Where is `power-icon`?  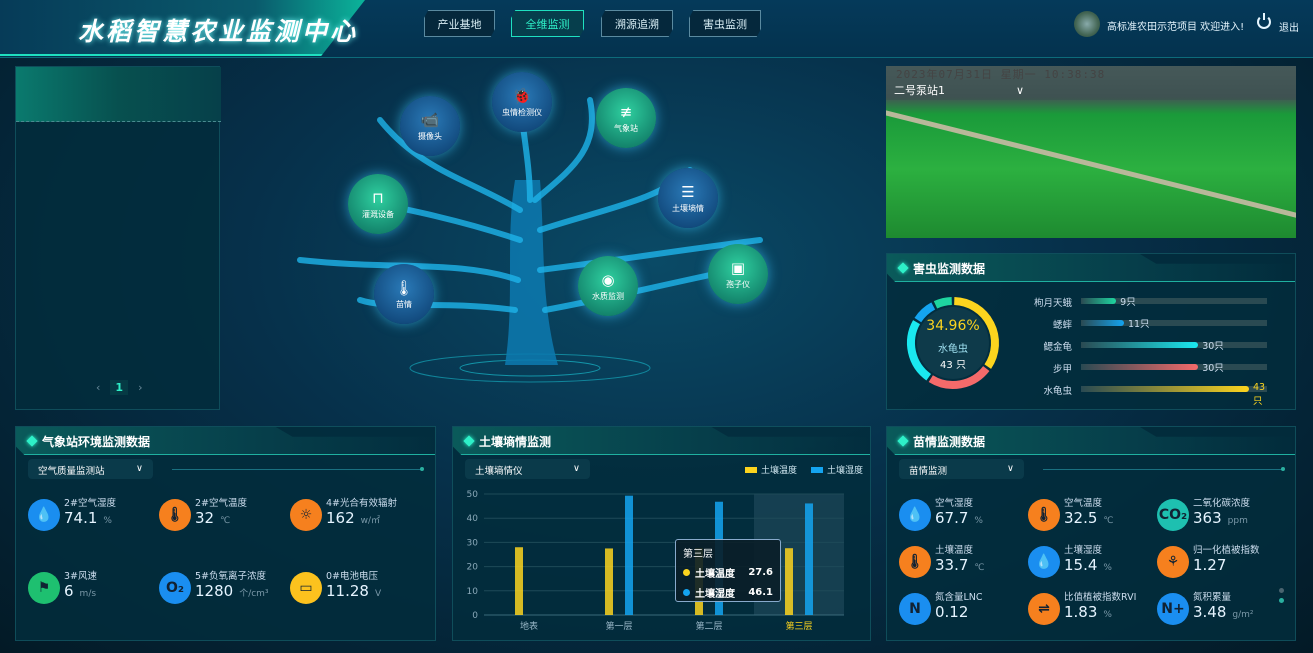 power-icon is located at coordinates (1264, 21).